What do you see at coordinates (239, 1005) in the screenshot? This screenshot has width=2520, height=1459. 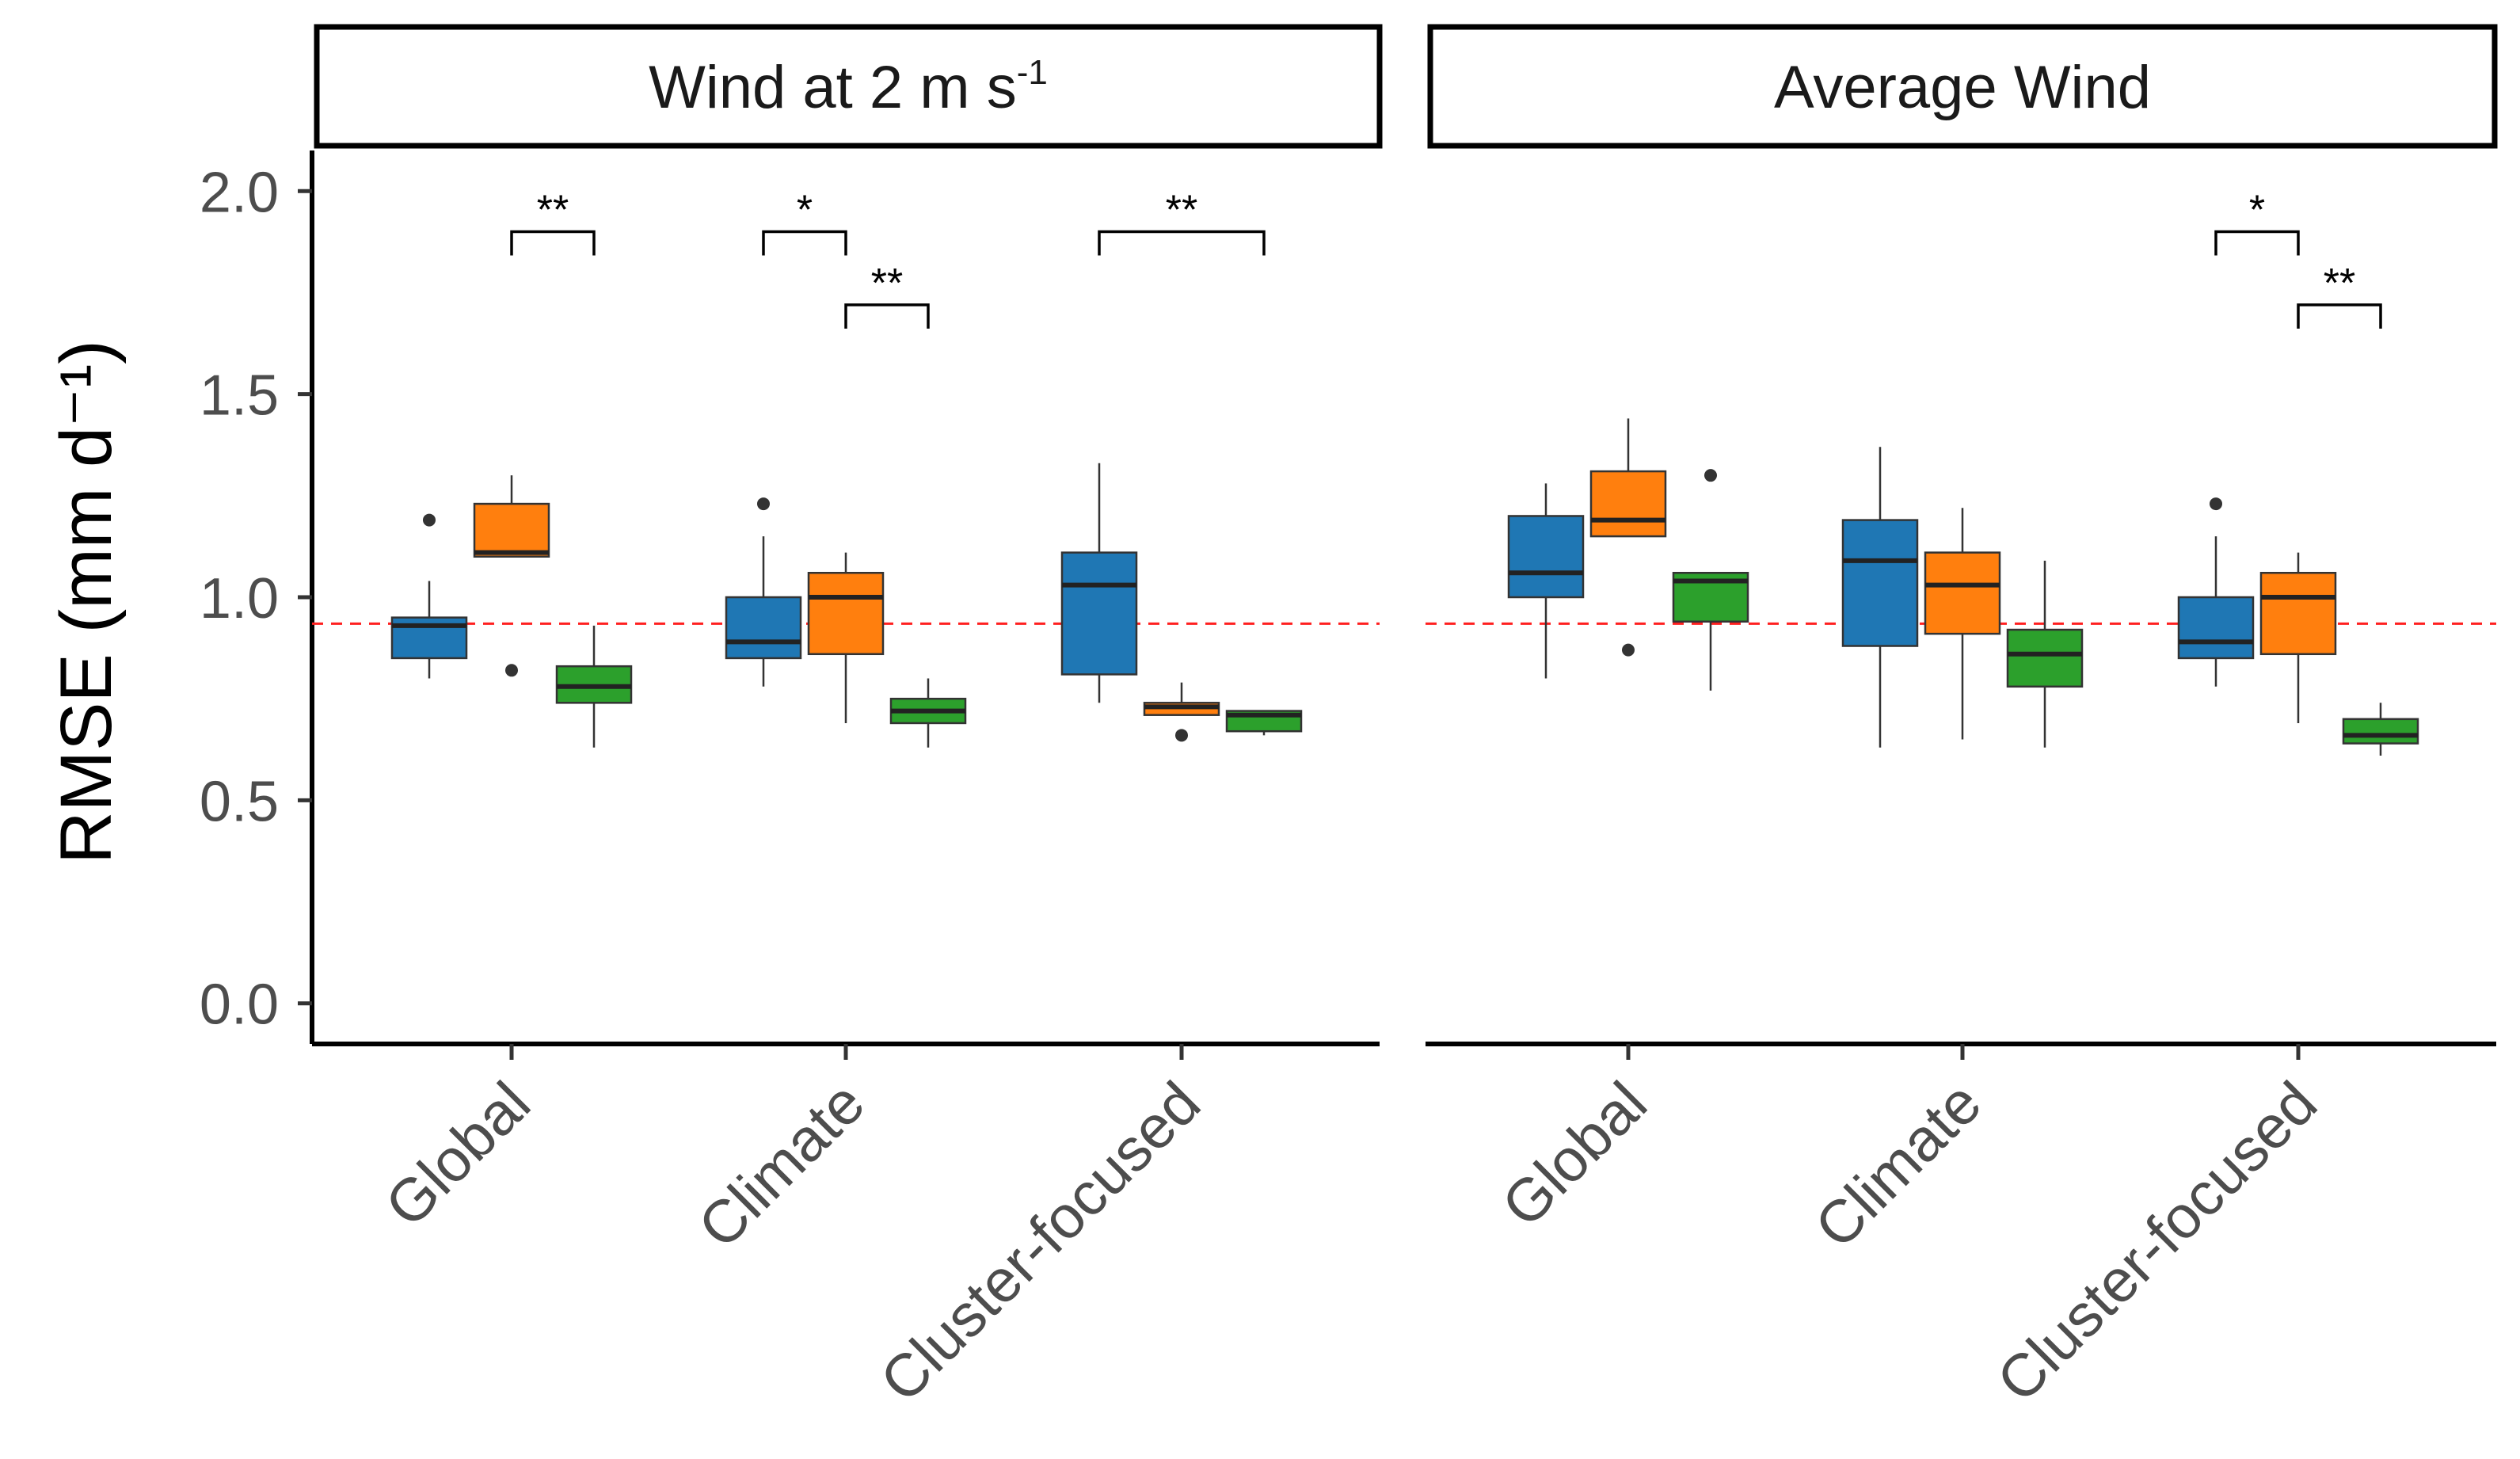 I see `y-tick-label: 0.0` at bounding box center [239, 1005].